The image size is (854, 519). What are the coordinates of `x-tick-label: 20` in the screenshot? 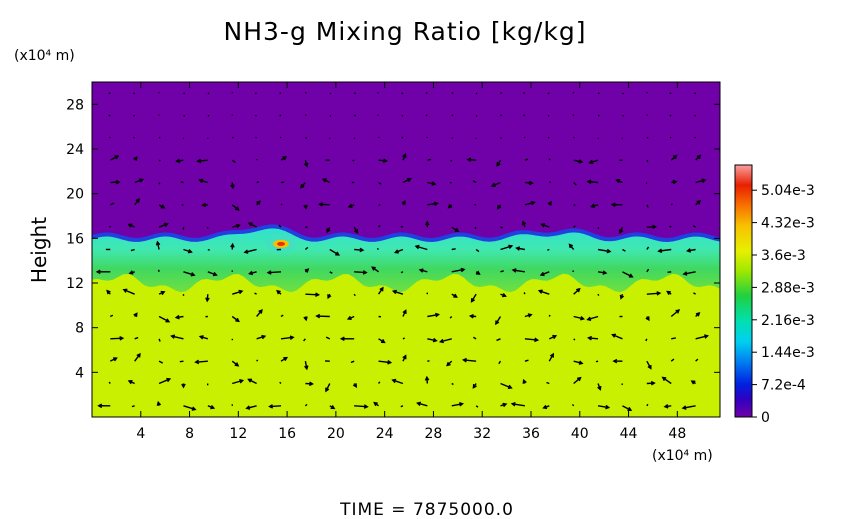 It's located at (336, 434).